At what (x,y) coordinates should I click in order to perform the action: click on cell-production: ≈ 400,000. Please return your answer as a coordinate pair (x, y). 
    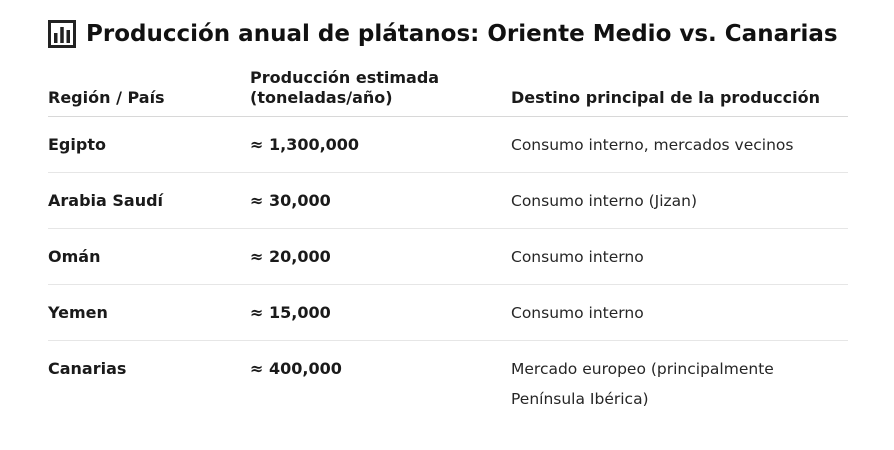
    Looking at the image, I should click on (296, 368).